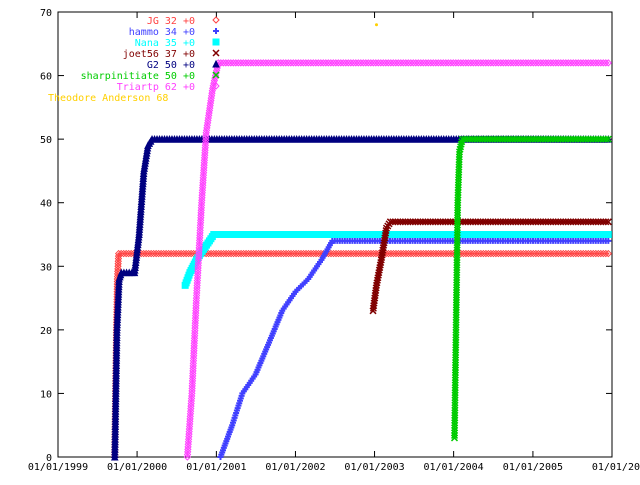 Image resolution: width=640 pixels, height=485 pixels. Describe the element at coordinates (46, 204) in the screenshot. I see `y-tick-label: 40` at that location.